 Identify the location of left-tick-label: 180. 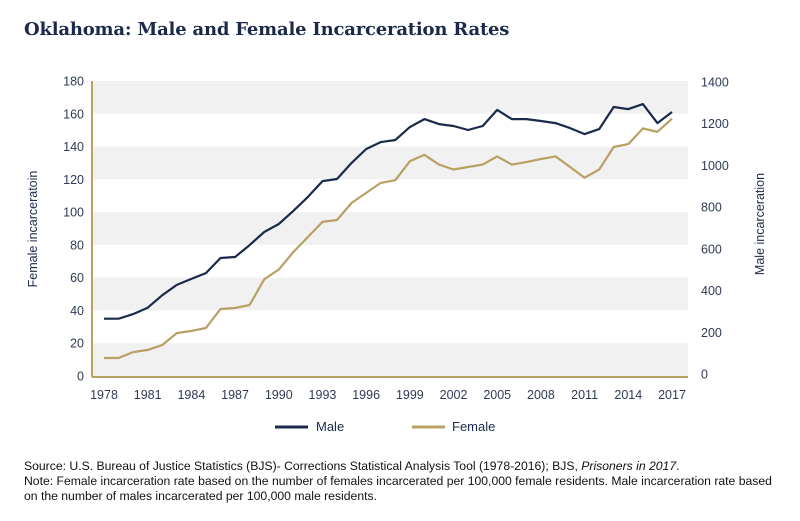
(73, 82).